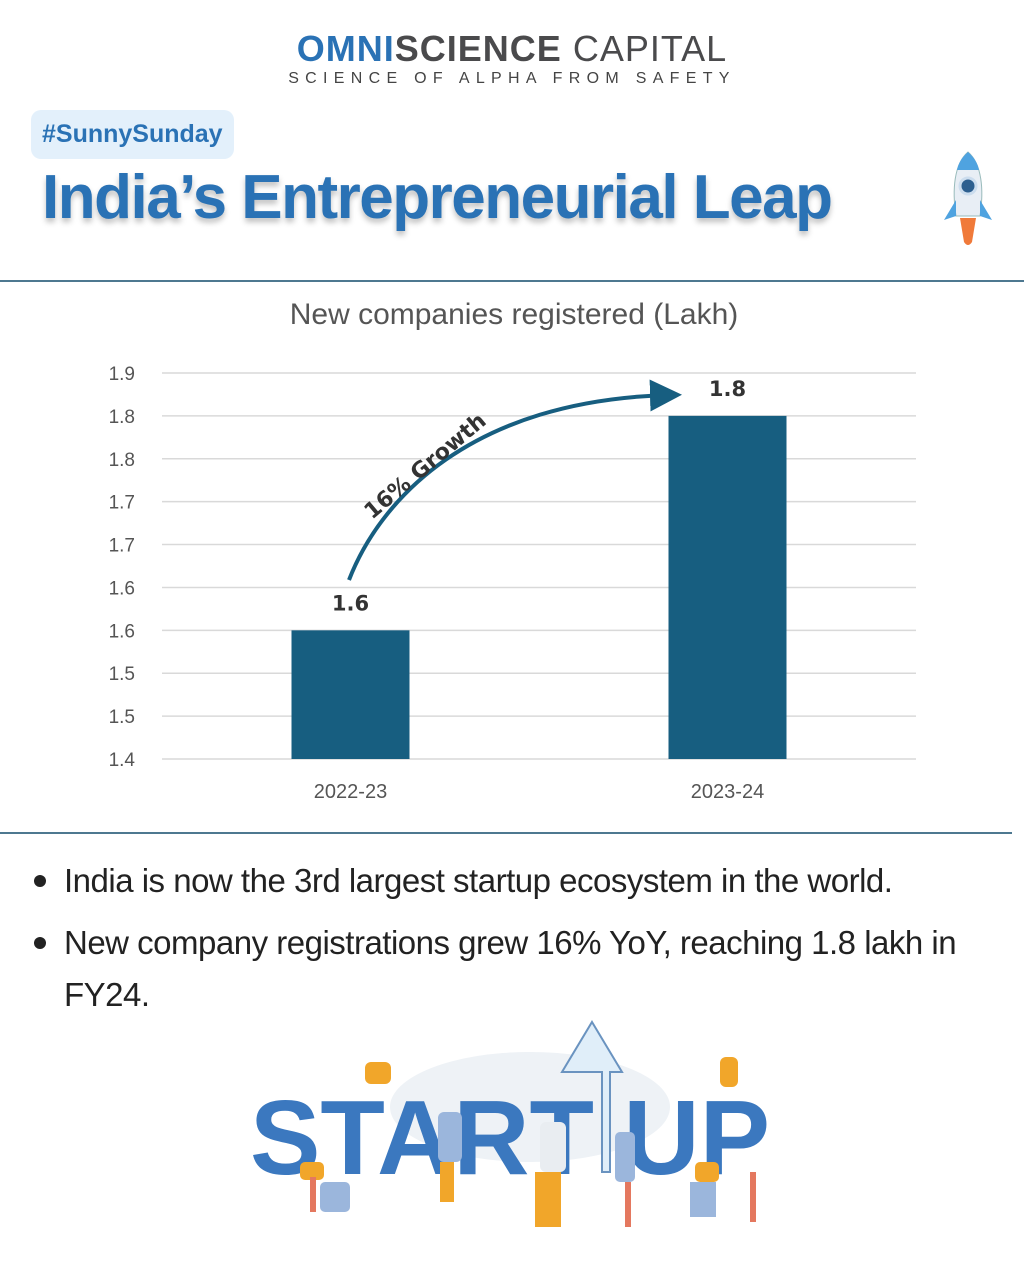  I want to click on data-label: 1.8, so click(727, 389).